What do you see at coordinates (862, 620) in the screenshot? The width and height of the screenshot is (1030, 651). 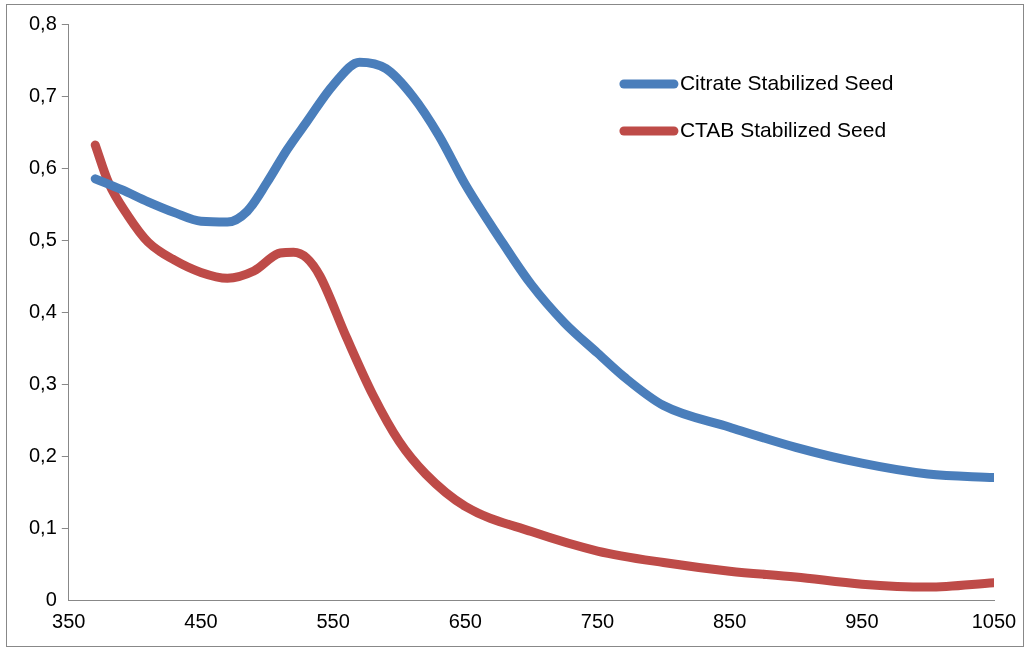 I see `x-tick-label: 950` at bounding box center [862, 620].